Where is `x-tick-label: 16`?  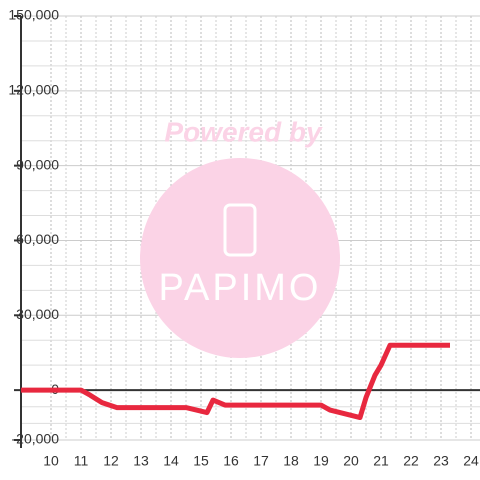
x-tick-label: 16 is located at coordinates (231, 461).